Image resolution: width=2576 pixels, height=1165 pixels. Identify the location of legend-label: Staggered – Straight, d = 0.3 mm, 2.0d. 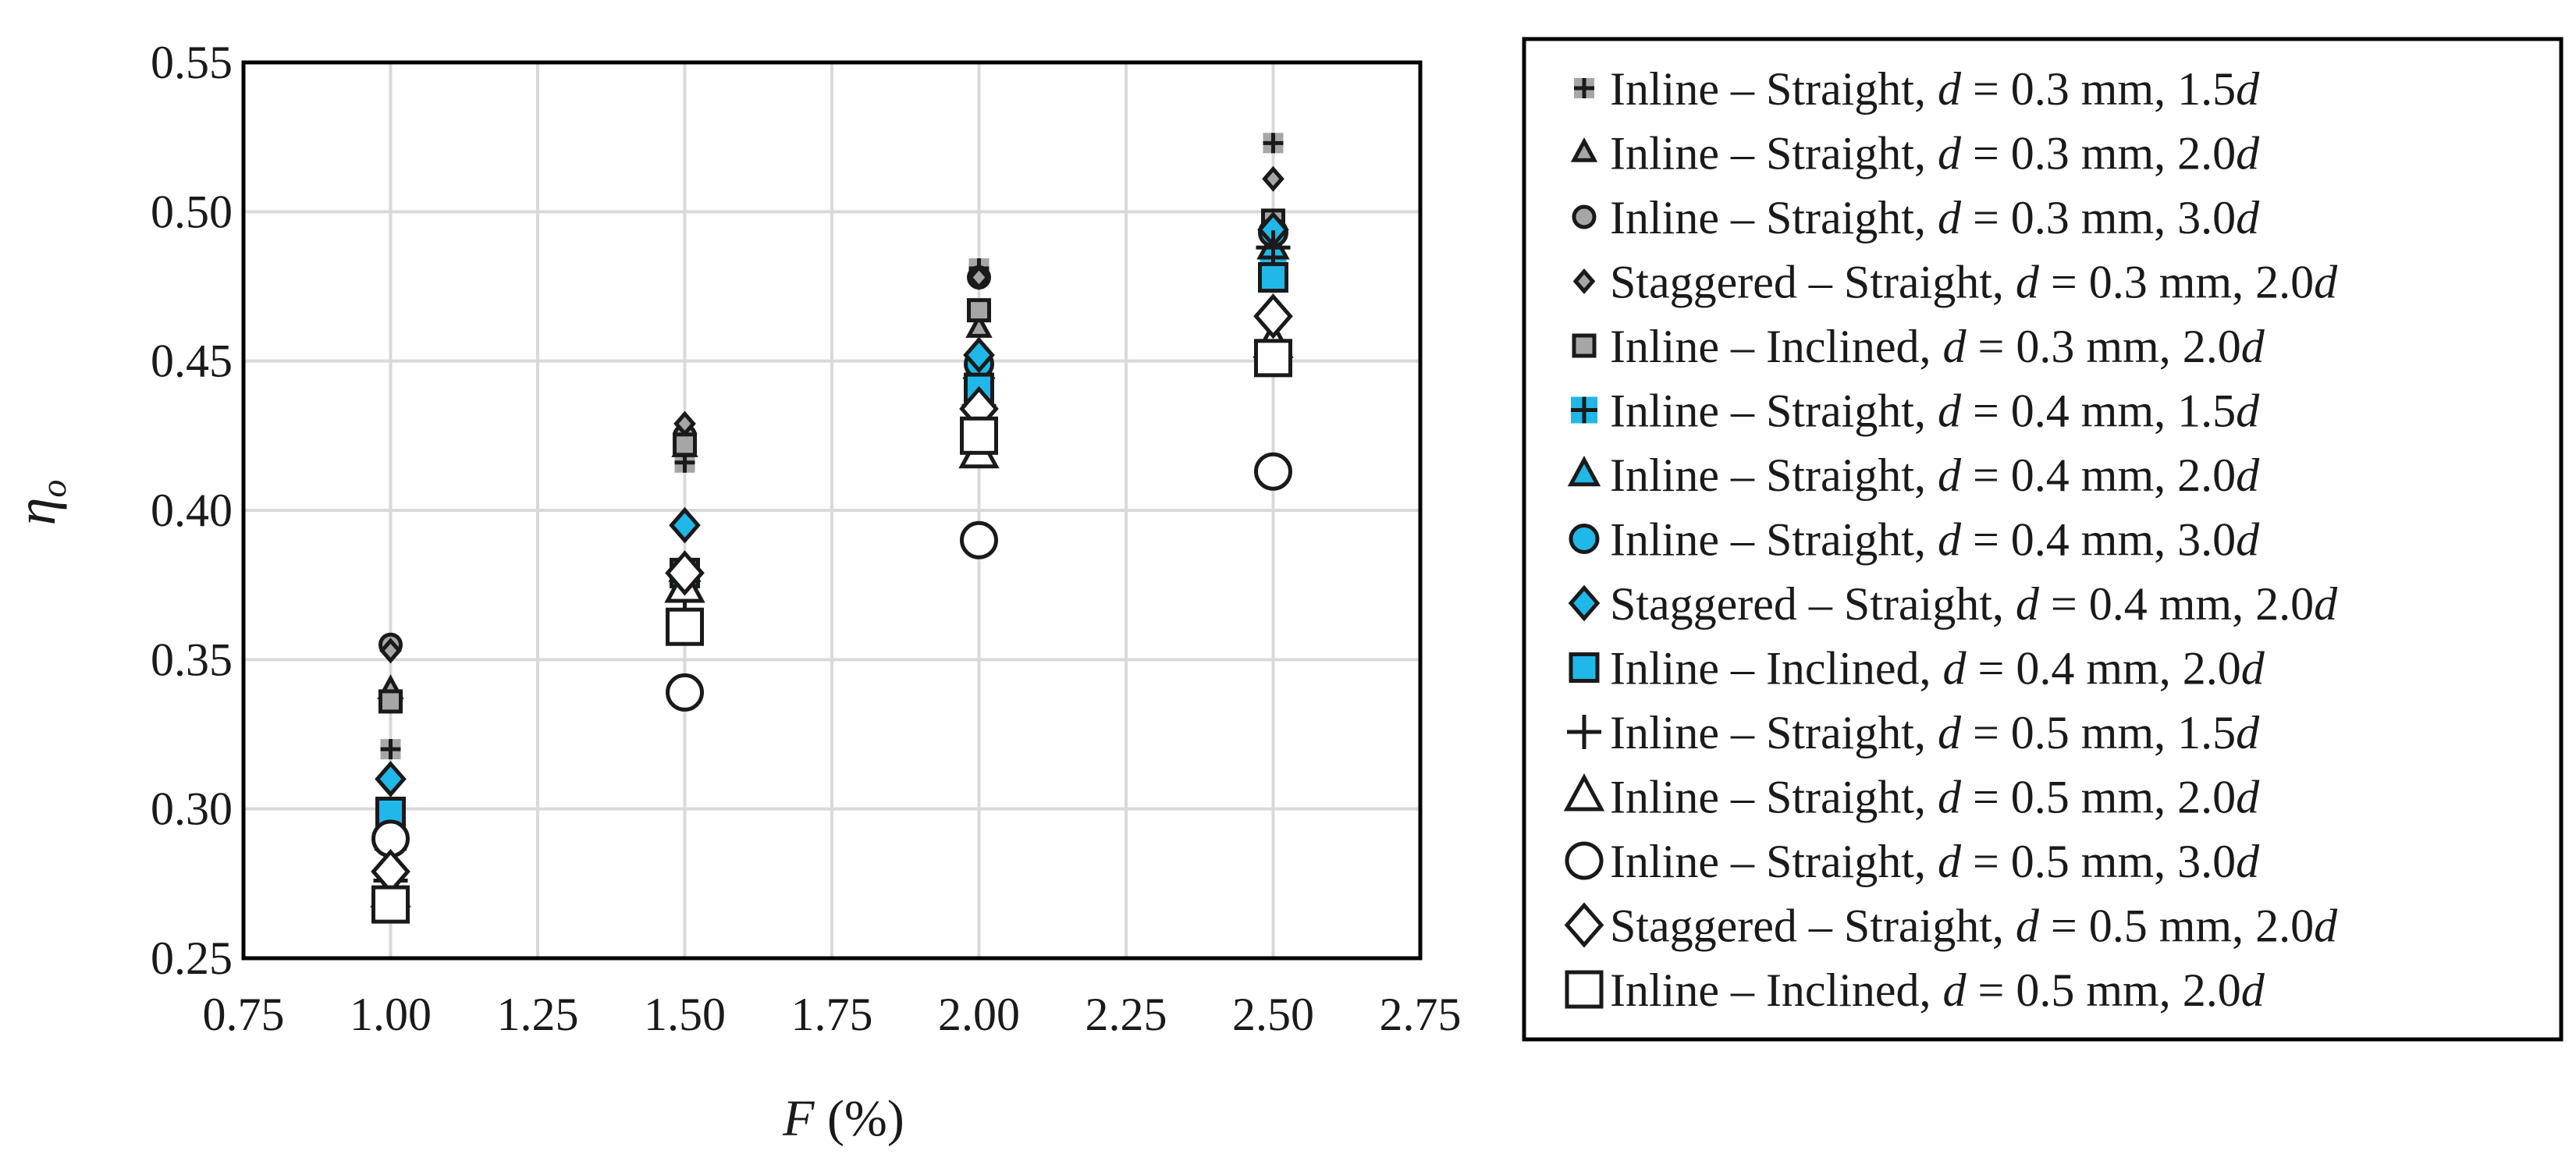
(1974, 282).